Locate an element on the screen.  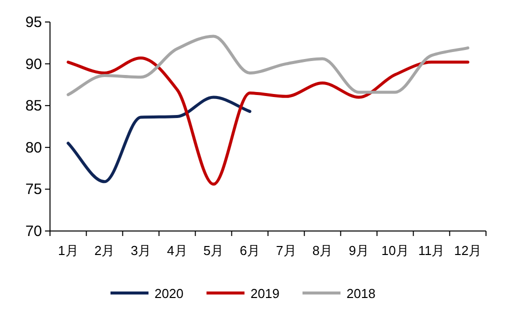
x-tick-label: 6月 is located at coordinates (250, 250).